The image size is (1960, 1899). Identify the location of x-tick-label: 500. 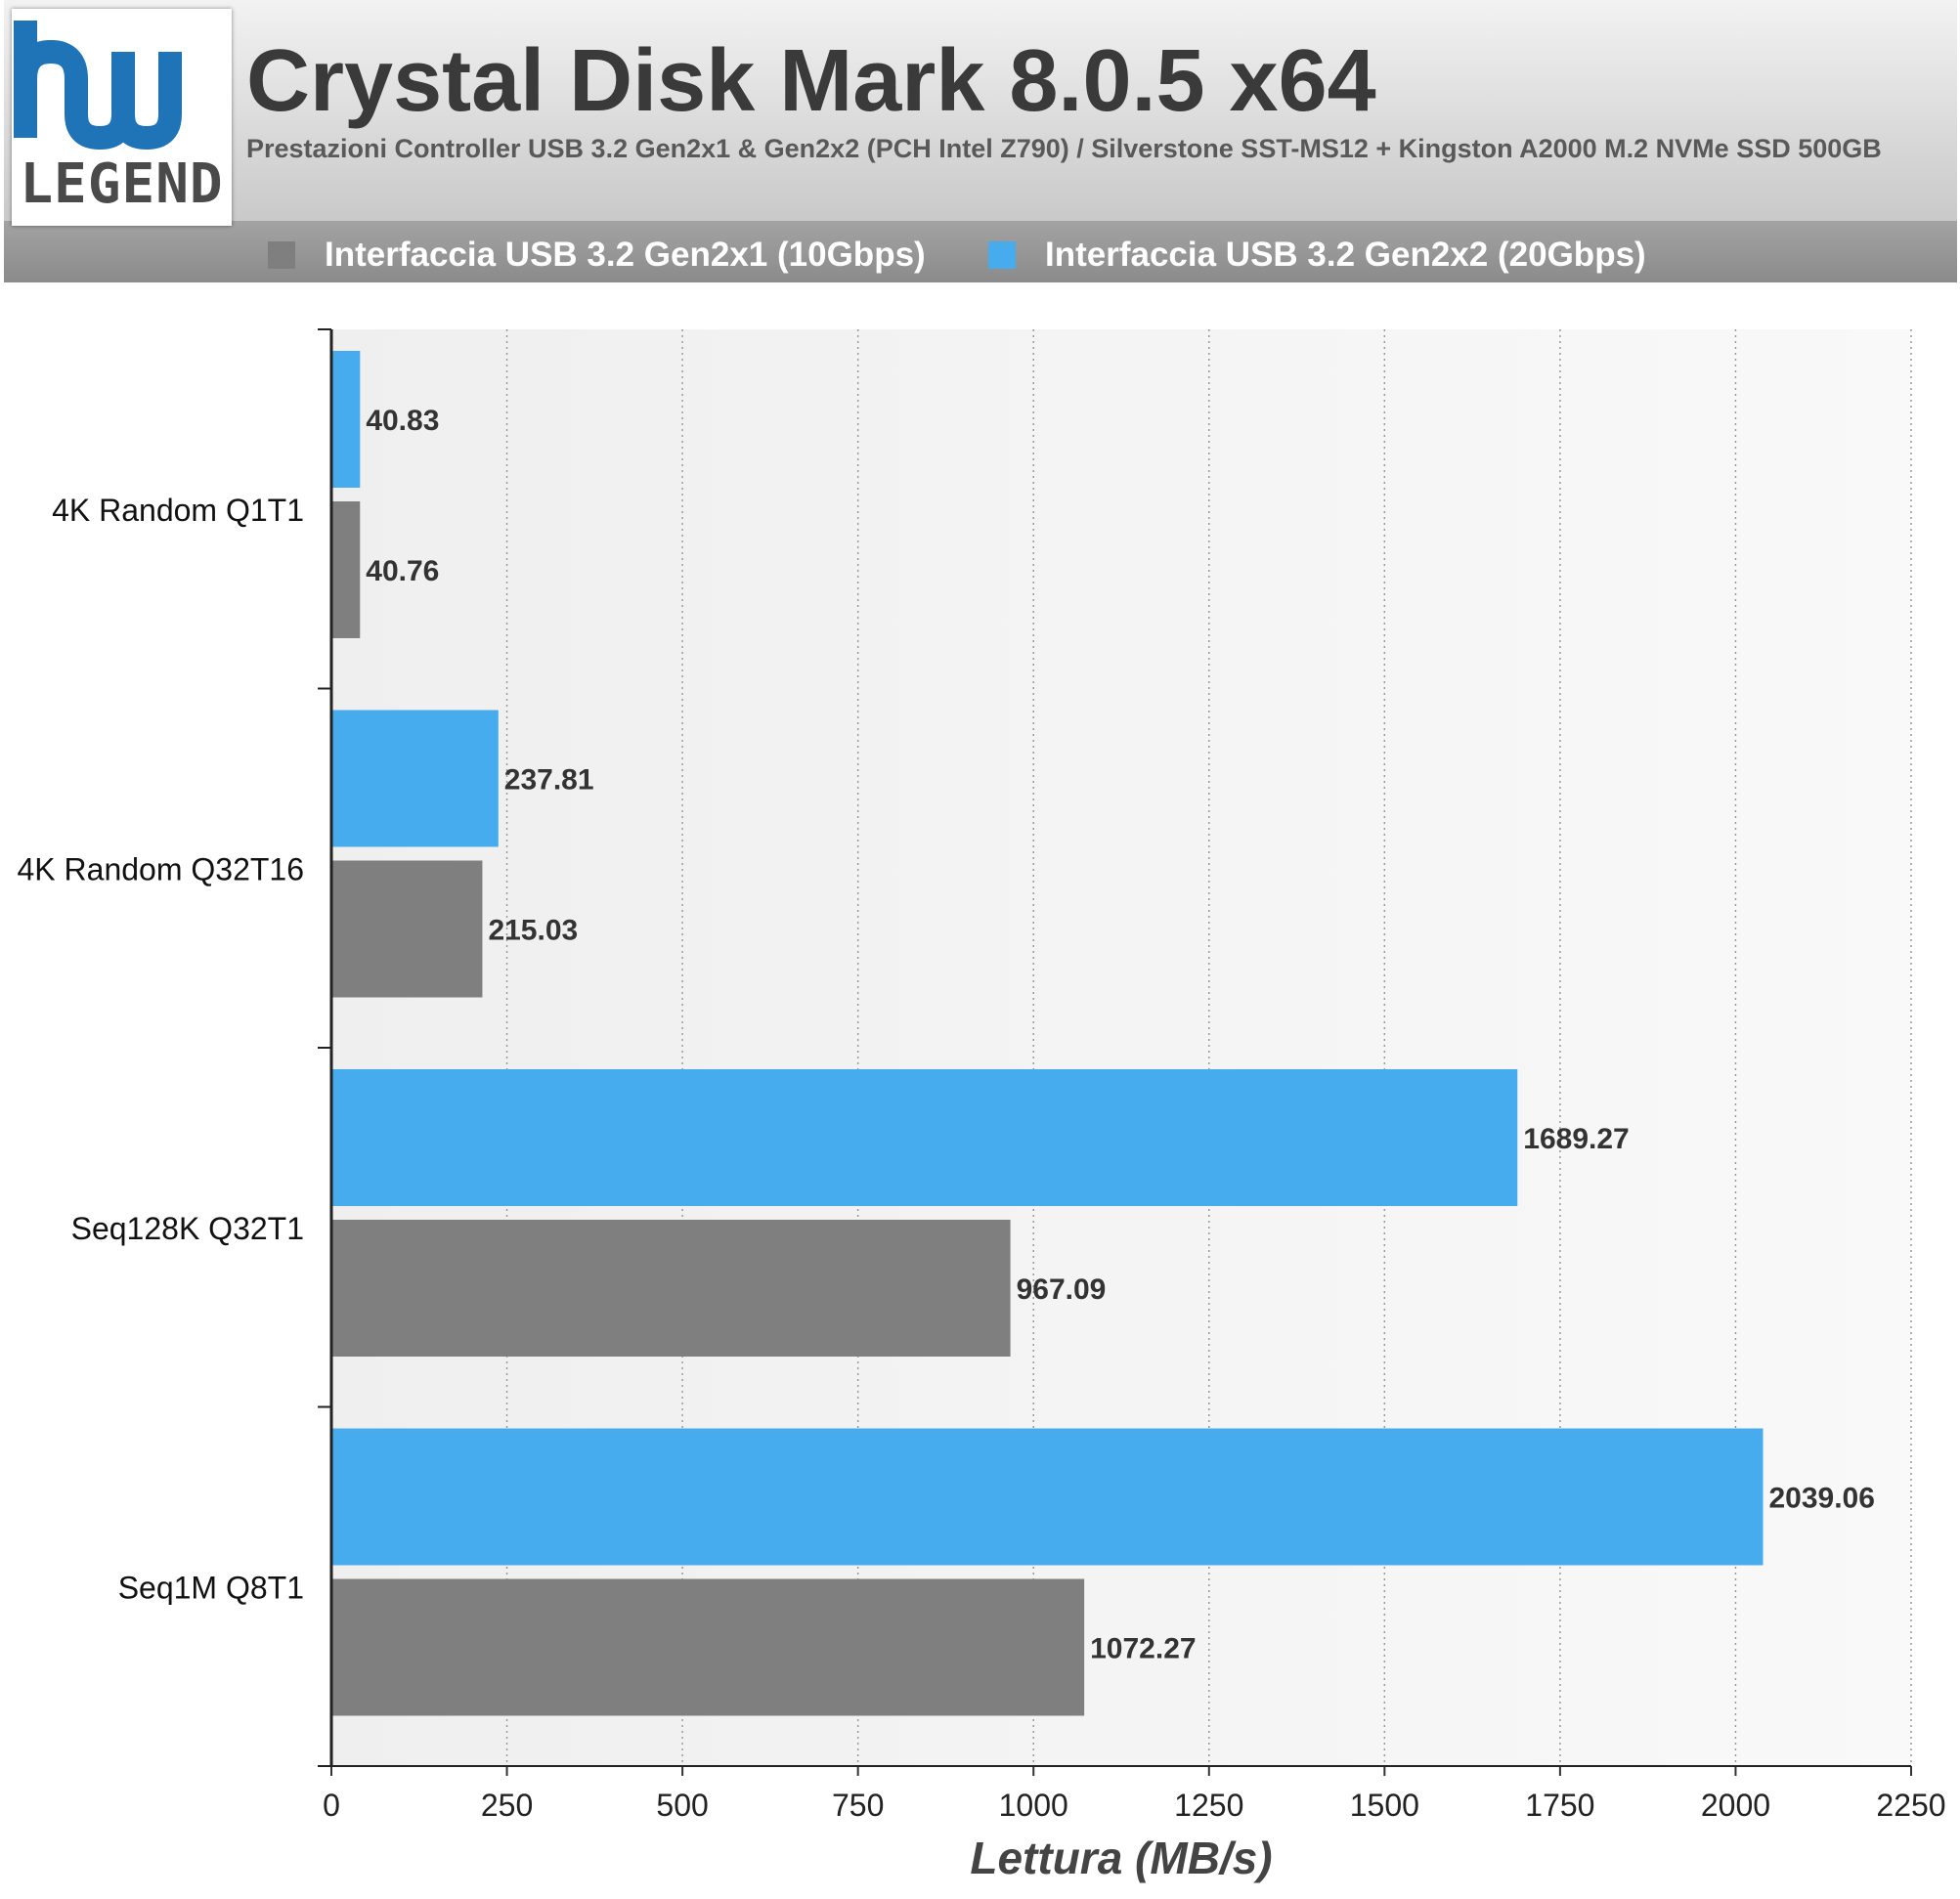
(682, 1806).